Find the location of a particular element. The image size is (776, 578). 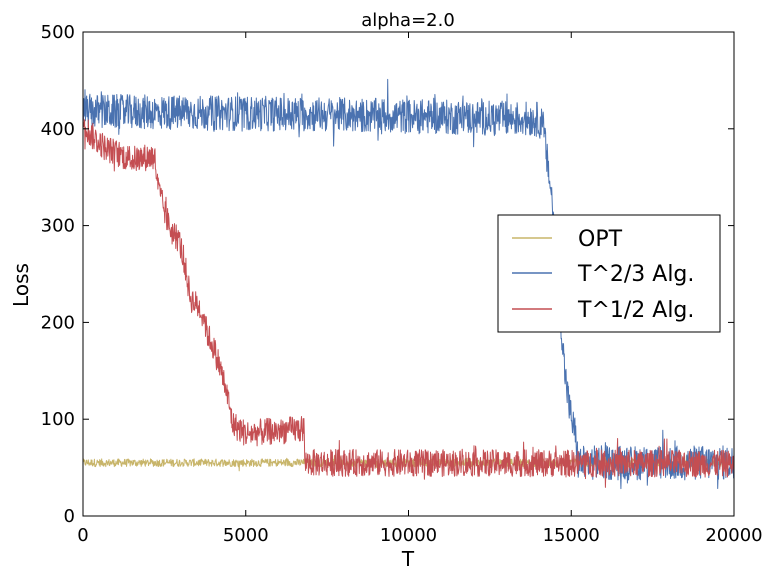

legend-label-opt: OPT is located at coordinates (600, 239).